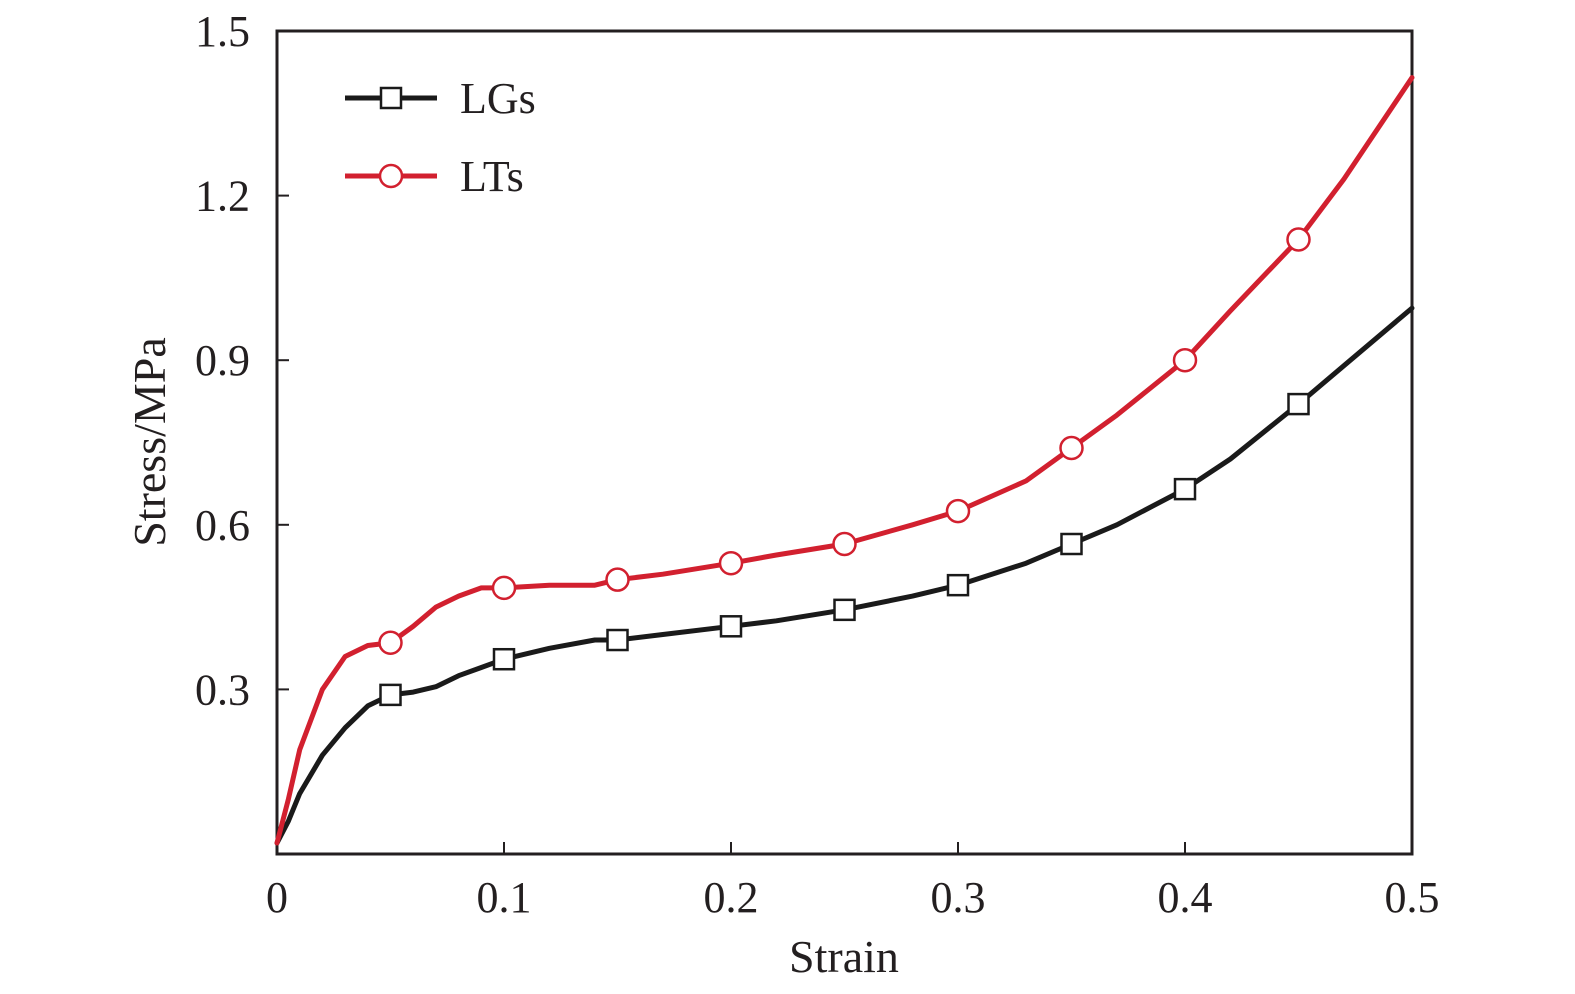 Image resolution: width=1575 pixels, height=994 pixels. What do you see at coordinates (853, 882) in the screenshot?
I see `x-axis-ticks: 0 0.1 0.2 0.3 0.4 0.5` at bounding box center [853, 882].